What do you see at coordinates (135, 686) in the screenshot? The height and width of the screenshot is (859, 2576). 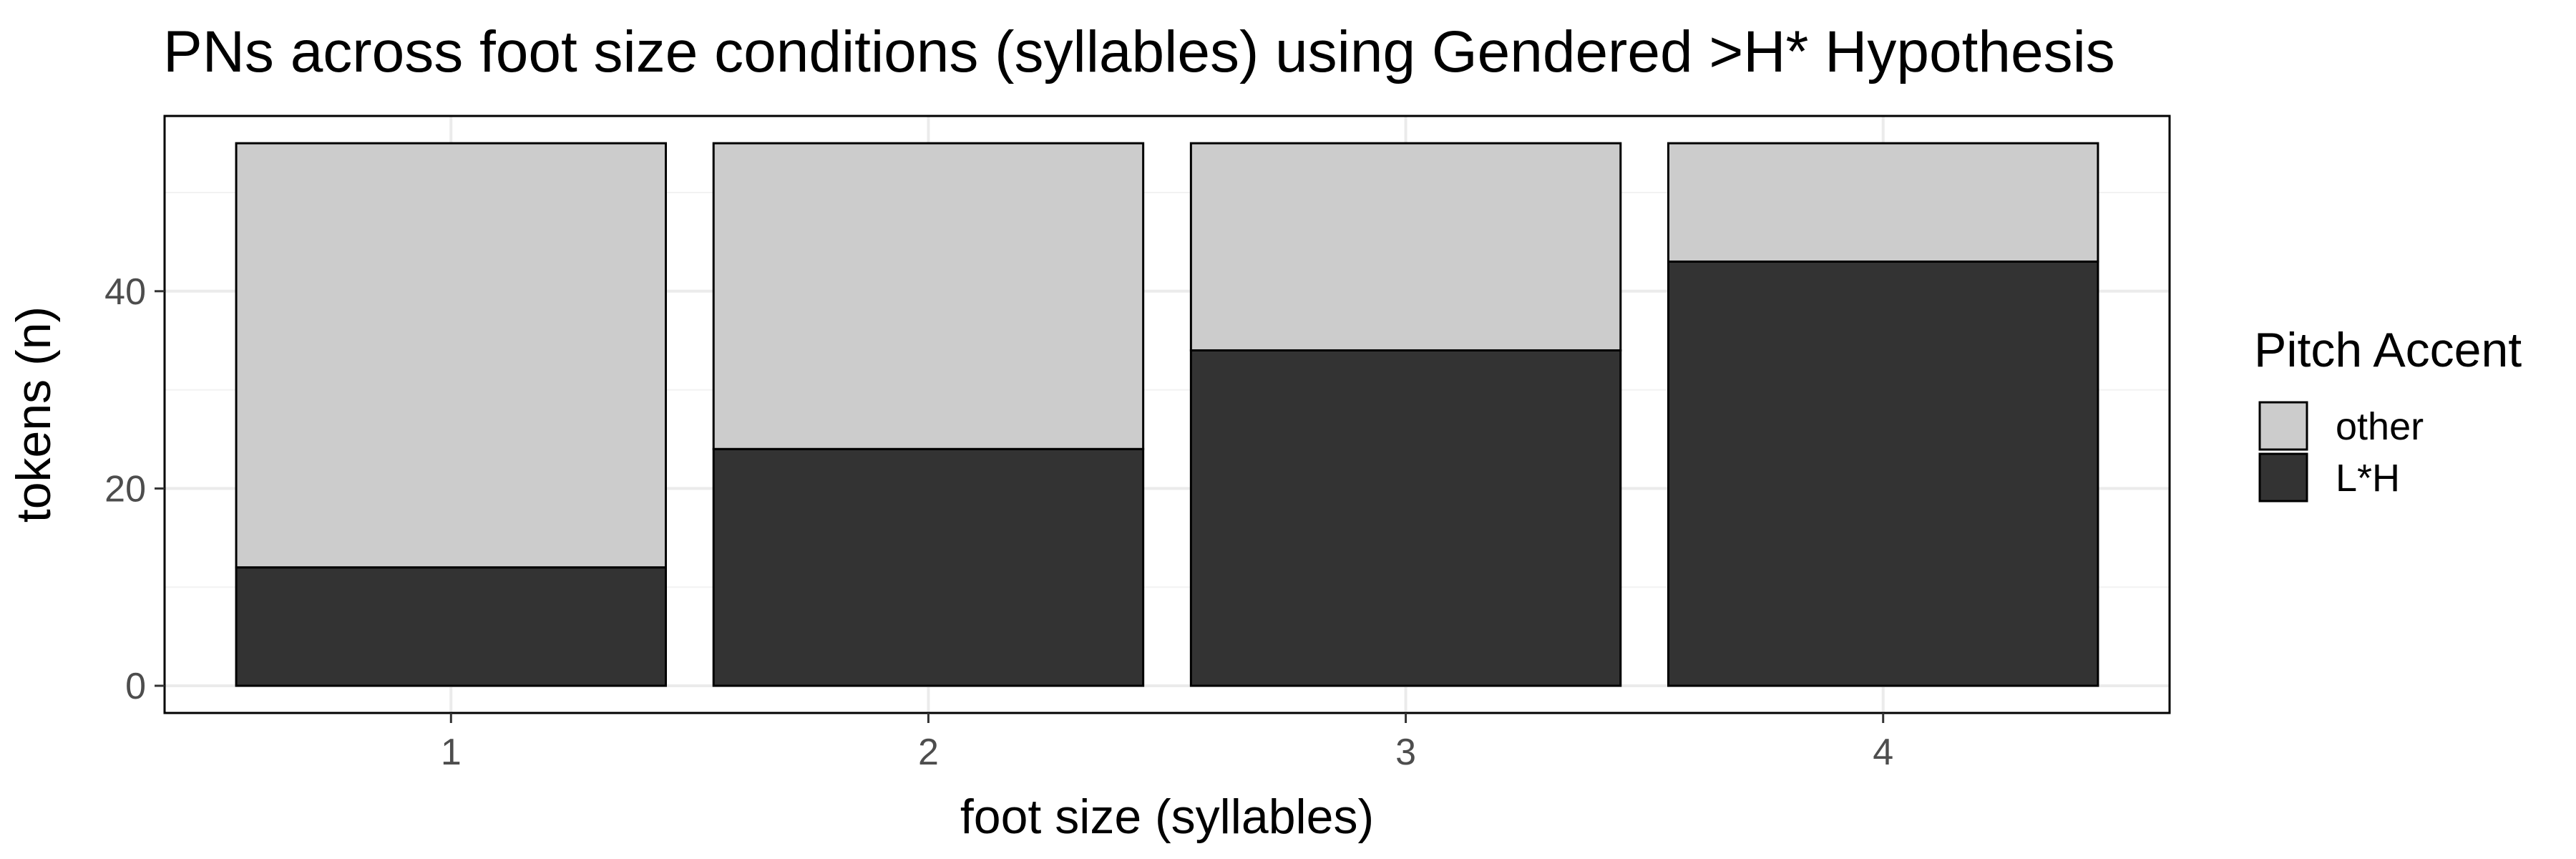 I see `y-tick-label: 0` at bounding box center [135, 686].